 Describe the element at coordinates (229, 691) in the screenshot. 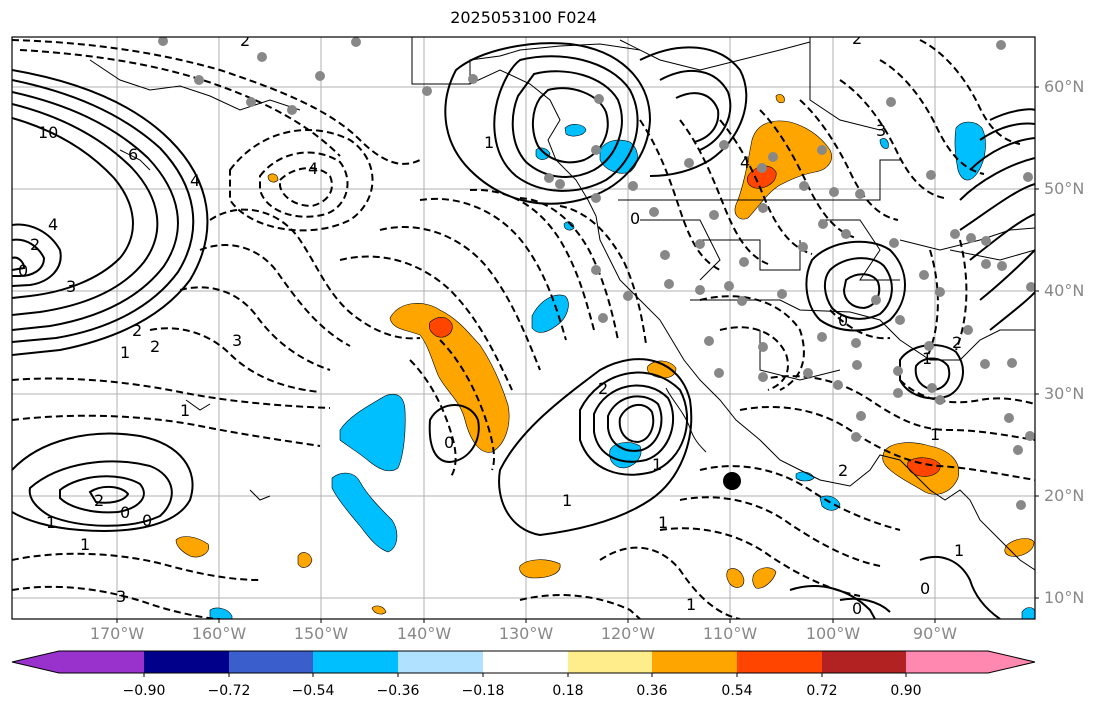

I see `colorbar-tick-label: −0.72` at that location.